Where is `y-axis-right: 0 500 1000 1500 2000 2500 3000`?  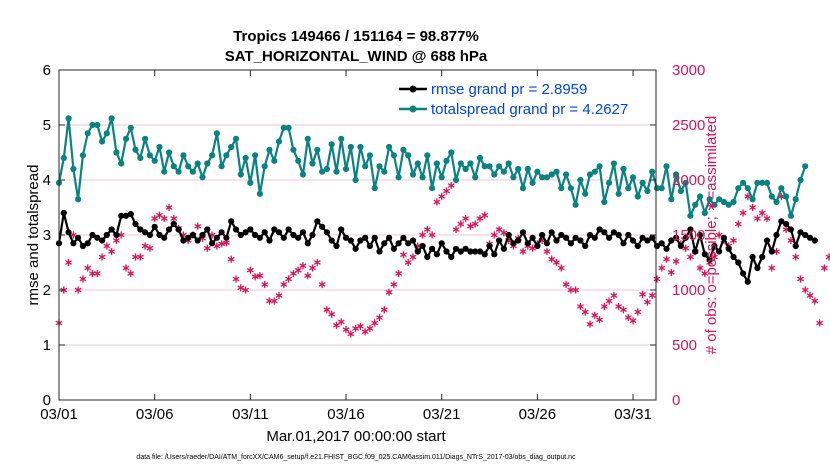 y-axis-right: 0 500 1000 1500 2000 2500 3000 is located at coordinates (677, 235).